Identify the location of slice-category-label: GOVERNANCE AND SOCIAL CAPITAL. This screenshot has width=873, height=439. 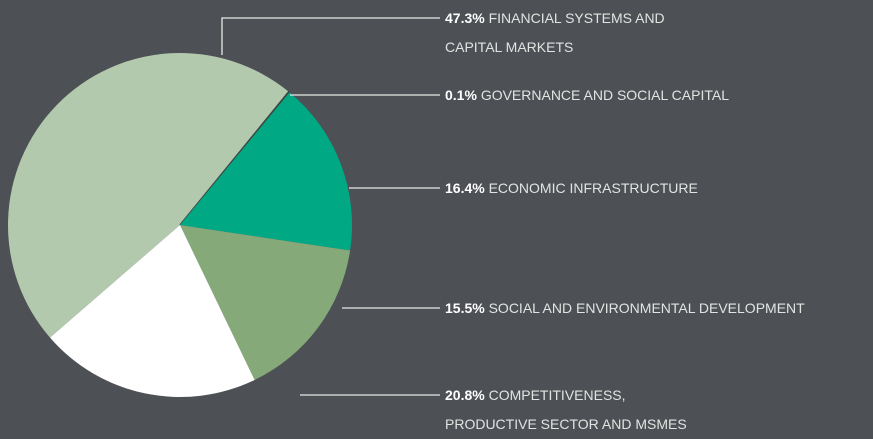
(604, 95).